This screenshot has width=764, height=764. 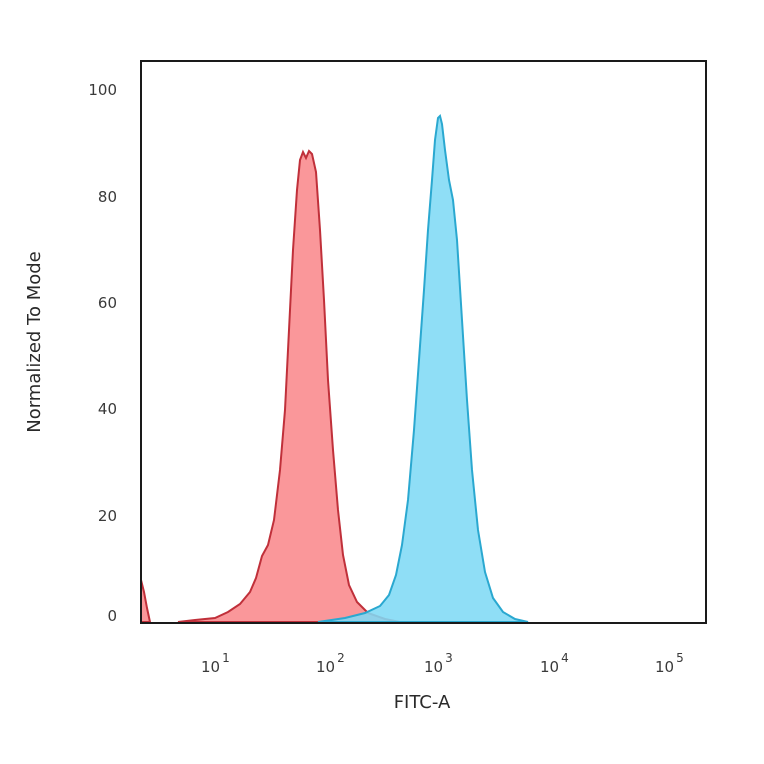 What do you see at coordinates (107, 197) in the screenshot?
I see `y-tick-80: 80` at bounding box center [107, 197].